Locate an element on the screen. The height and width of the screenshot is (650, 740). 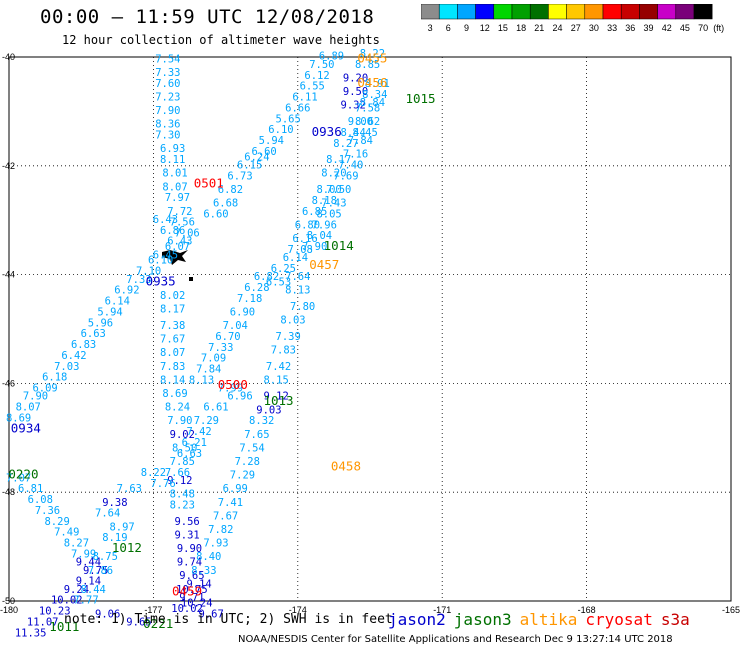
wave-height-label: 7.63 is located at coordinates (129, 489).